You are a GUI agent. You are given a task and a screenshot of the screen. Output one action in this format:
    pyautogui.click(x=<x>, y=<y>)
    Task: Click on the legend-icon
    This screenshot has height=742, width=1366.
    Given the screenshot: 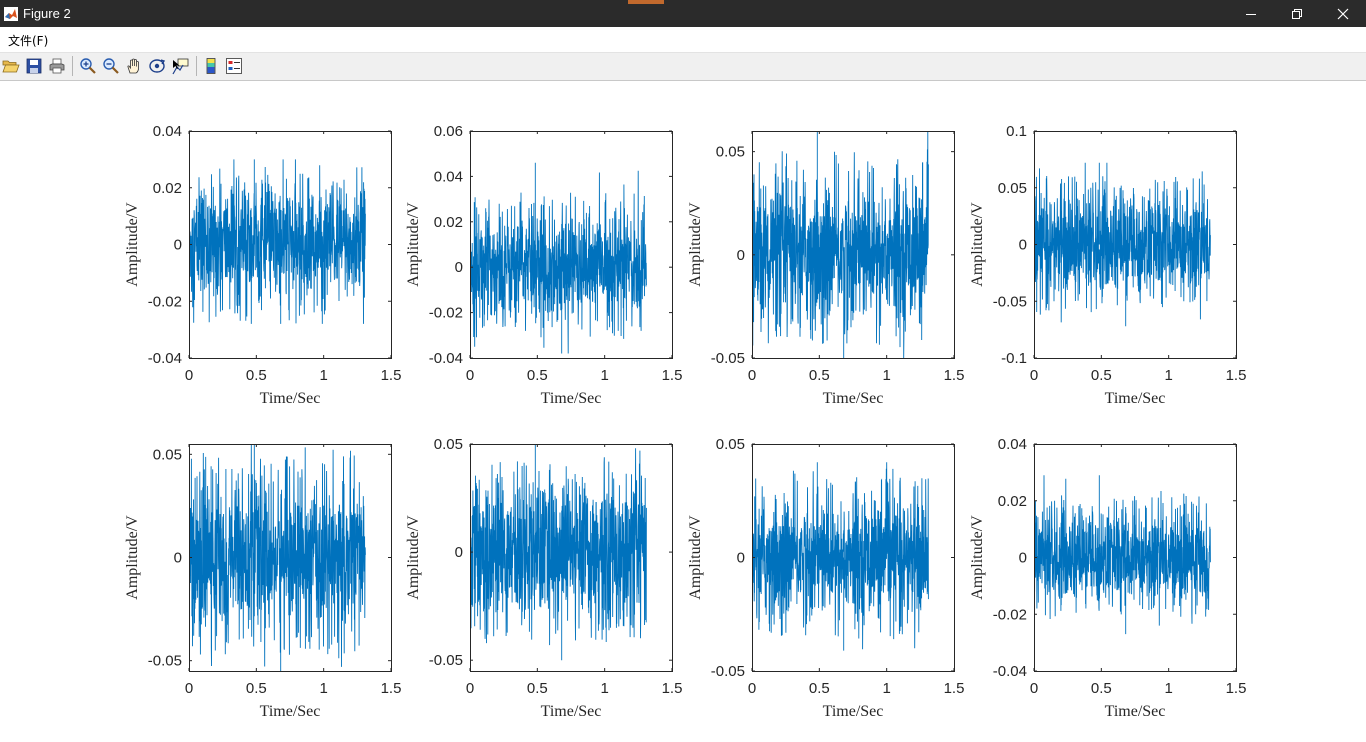 What is the action you would take?
    pyautogui.click(x=234, y=66)
    